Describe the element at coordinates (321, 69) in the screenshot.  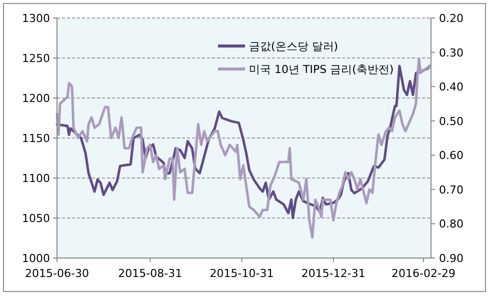
I see `legend-label: 미국 10년 TIPS 금리(축반전)` at that location.